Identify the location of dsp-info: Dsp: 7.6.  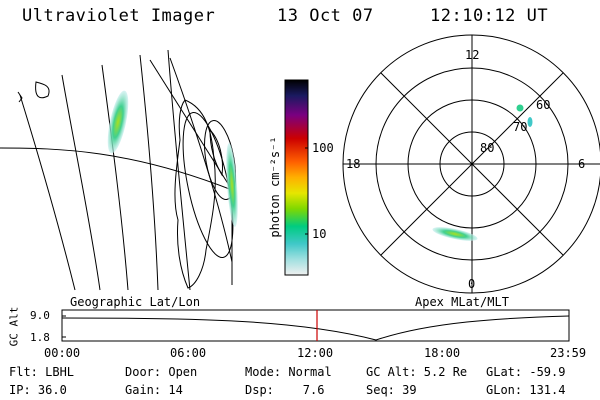
(285, 390).